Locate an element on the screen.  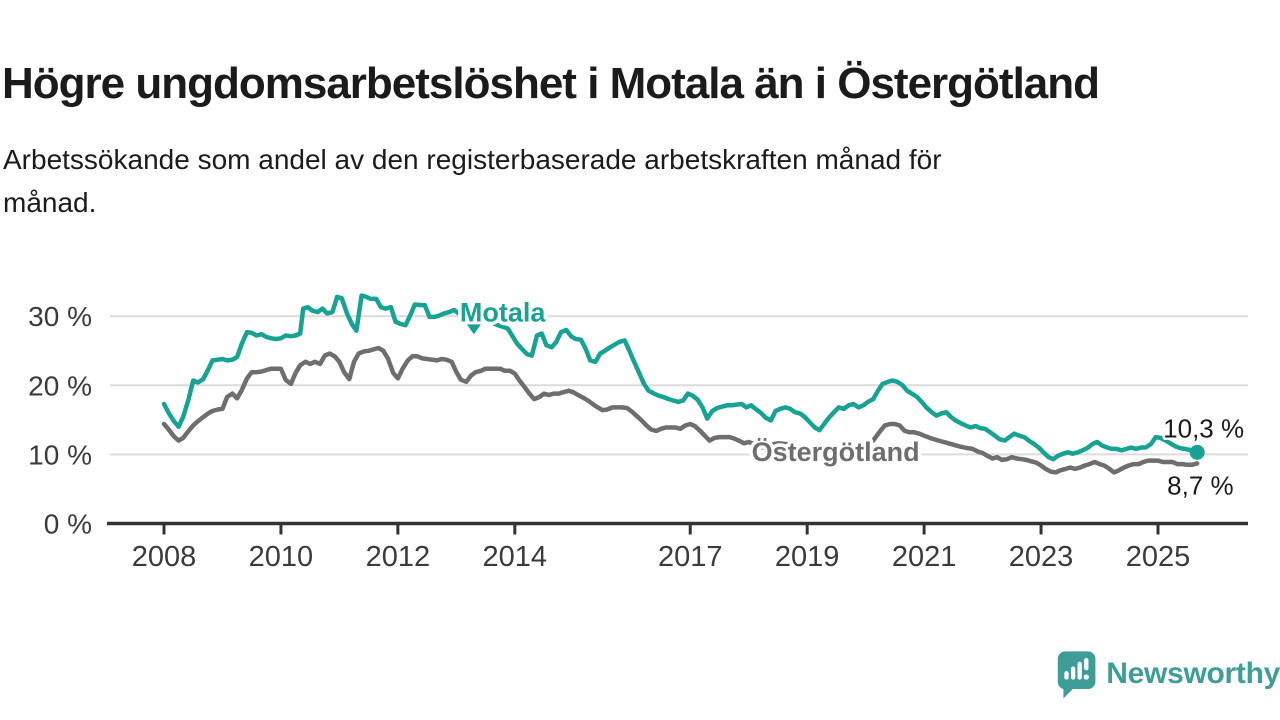
x-tick-label-2023: 2023 is located at coordinates (1041, 557).